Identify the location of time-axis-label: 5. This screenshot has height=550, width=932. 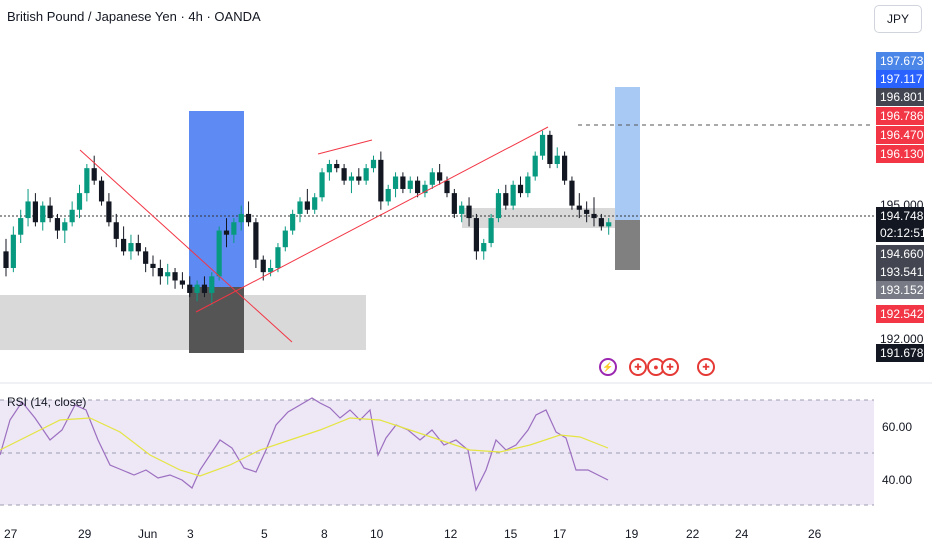
(264, 534).